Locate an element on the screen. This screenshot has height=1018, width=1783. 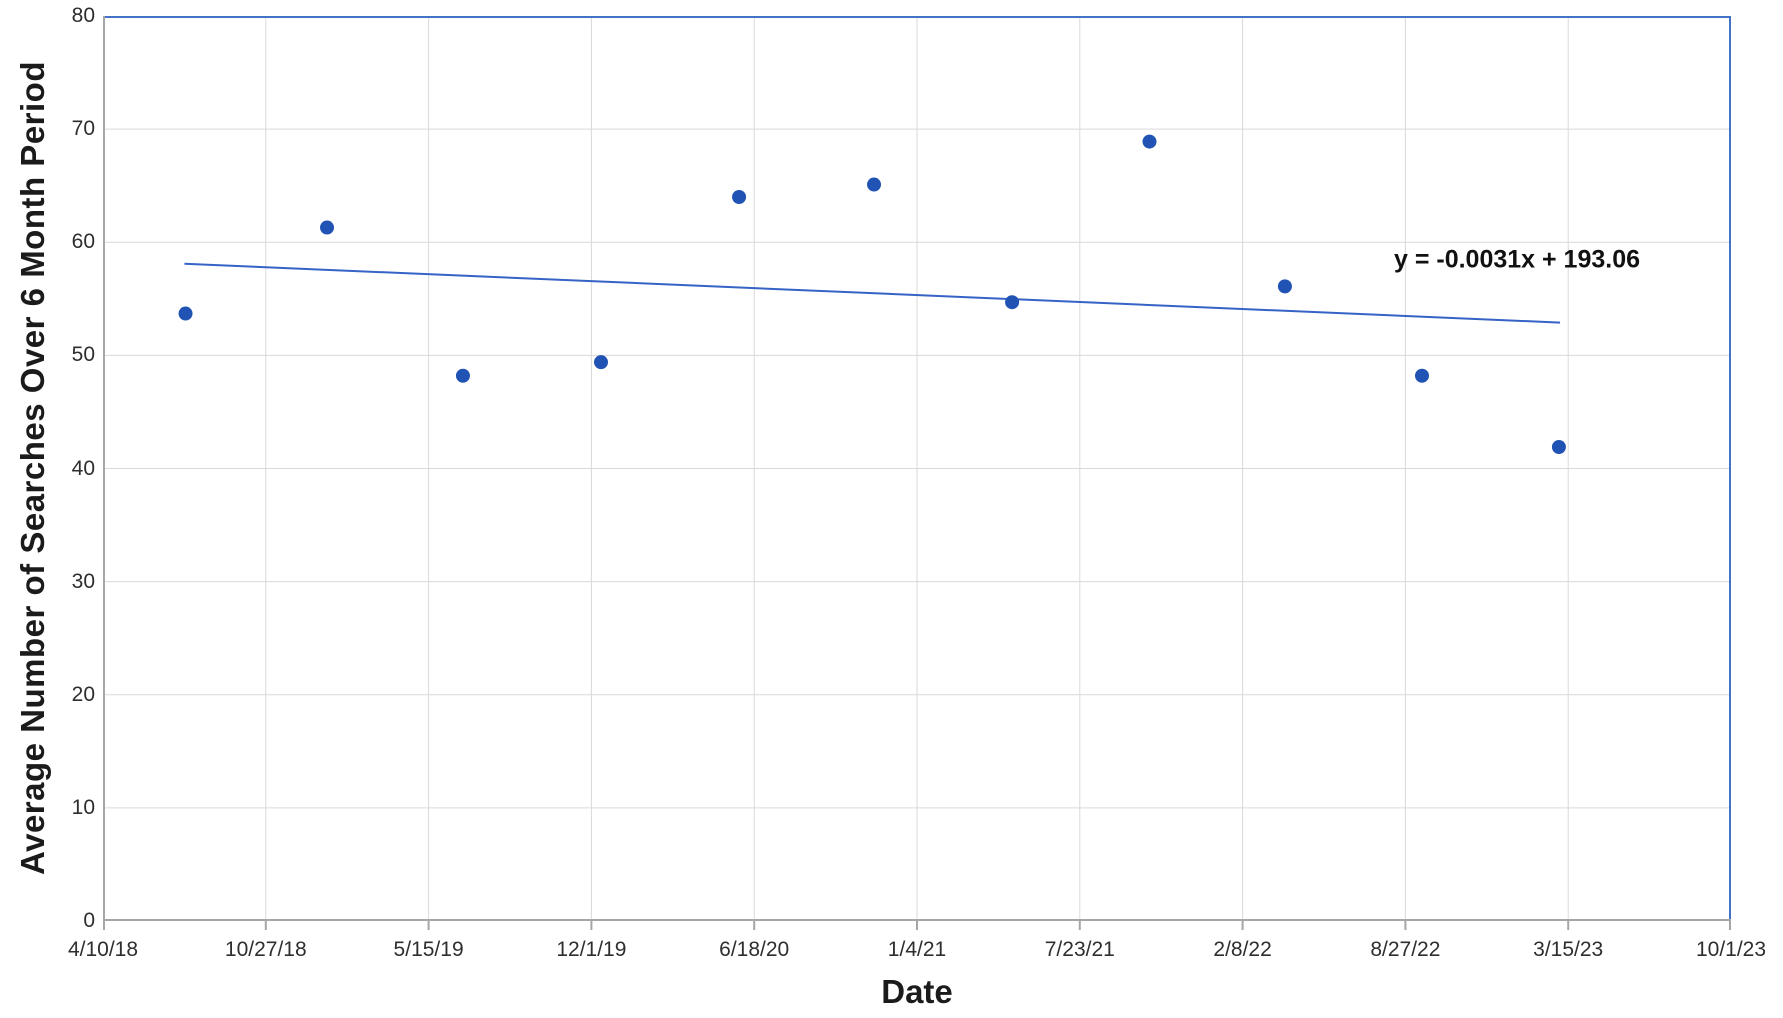
x-tick-label: 8/27/22 is located at coordinates (1405, 949).